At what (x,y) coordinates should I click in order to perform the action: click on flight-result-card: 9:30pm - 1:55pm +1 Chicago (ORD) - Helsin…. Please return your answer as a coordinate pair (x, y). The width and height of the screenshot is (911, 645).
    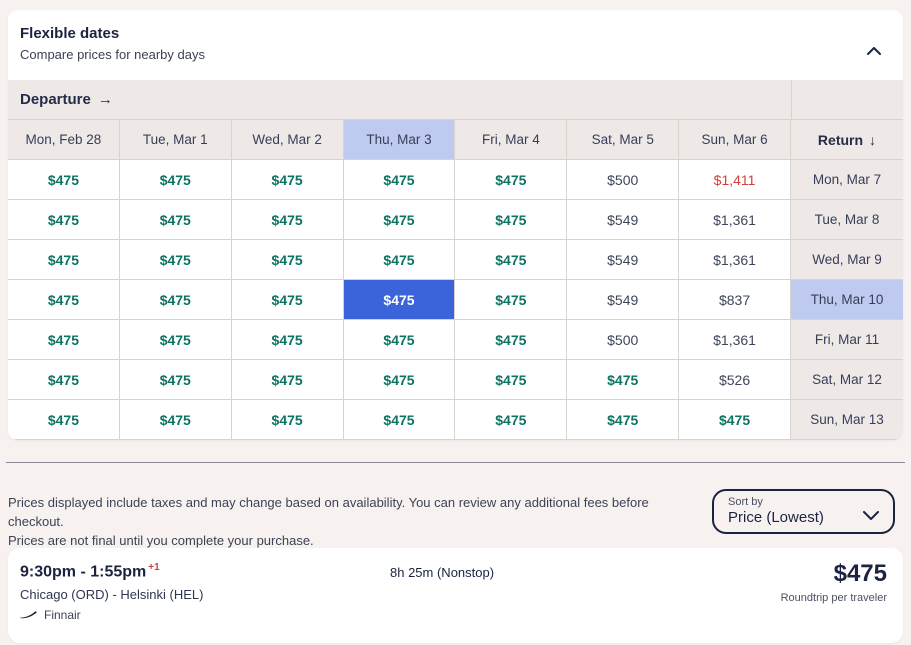
    Looking at the image, I should click on (455, 595).